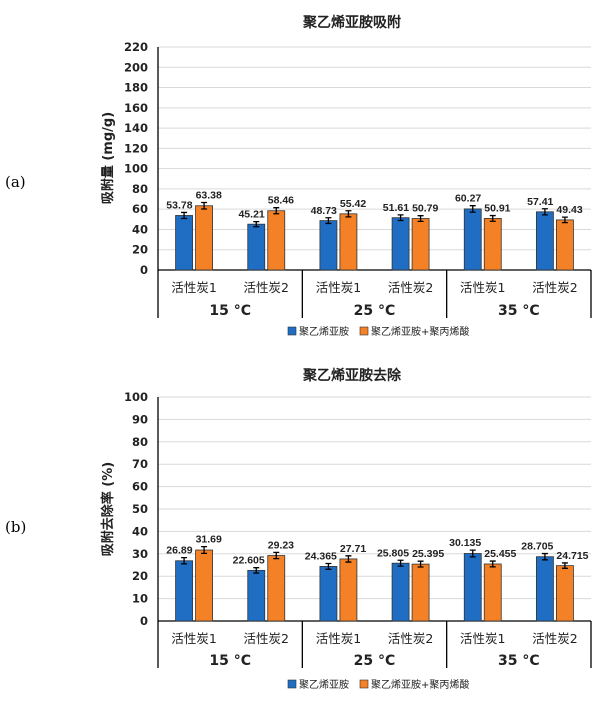 The height and width of the screenshot is (706, 600). Describe the element at coordinates (136, 148) in the screenshot. I see `y-tick-label: 120` at that location.